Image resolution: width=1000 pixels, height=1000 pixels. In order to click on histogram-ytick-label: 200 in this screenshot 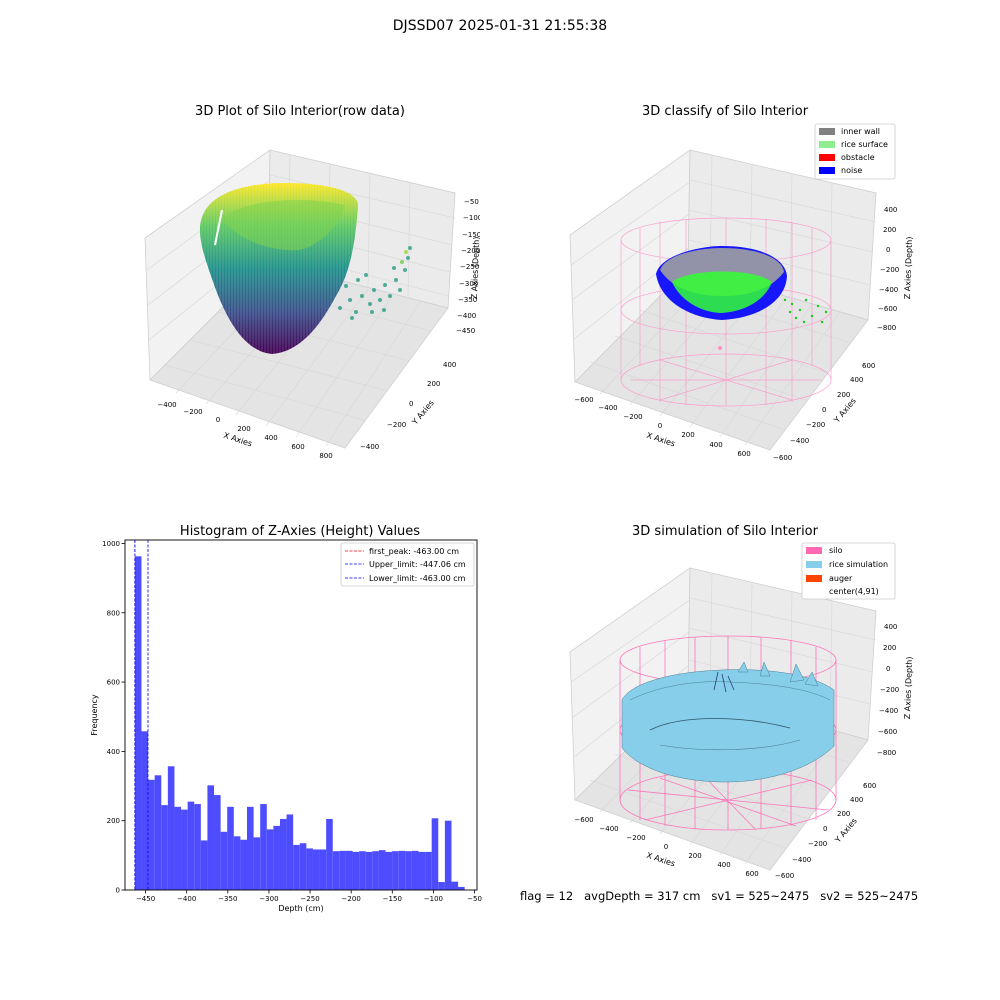, I will do `click(113, 821)`.